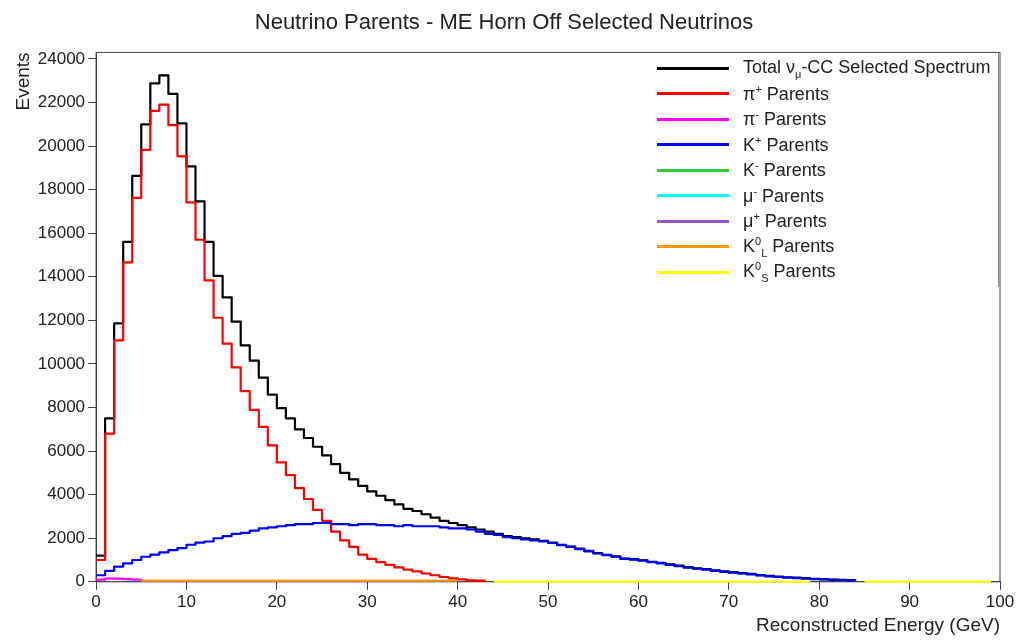  What do you see at coordinates (784, 170) in the screenshot?
I see `legend-label: K$^{-}$ Parents` at bounding box center [784, 170].